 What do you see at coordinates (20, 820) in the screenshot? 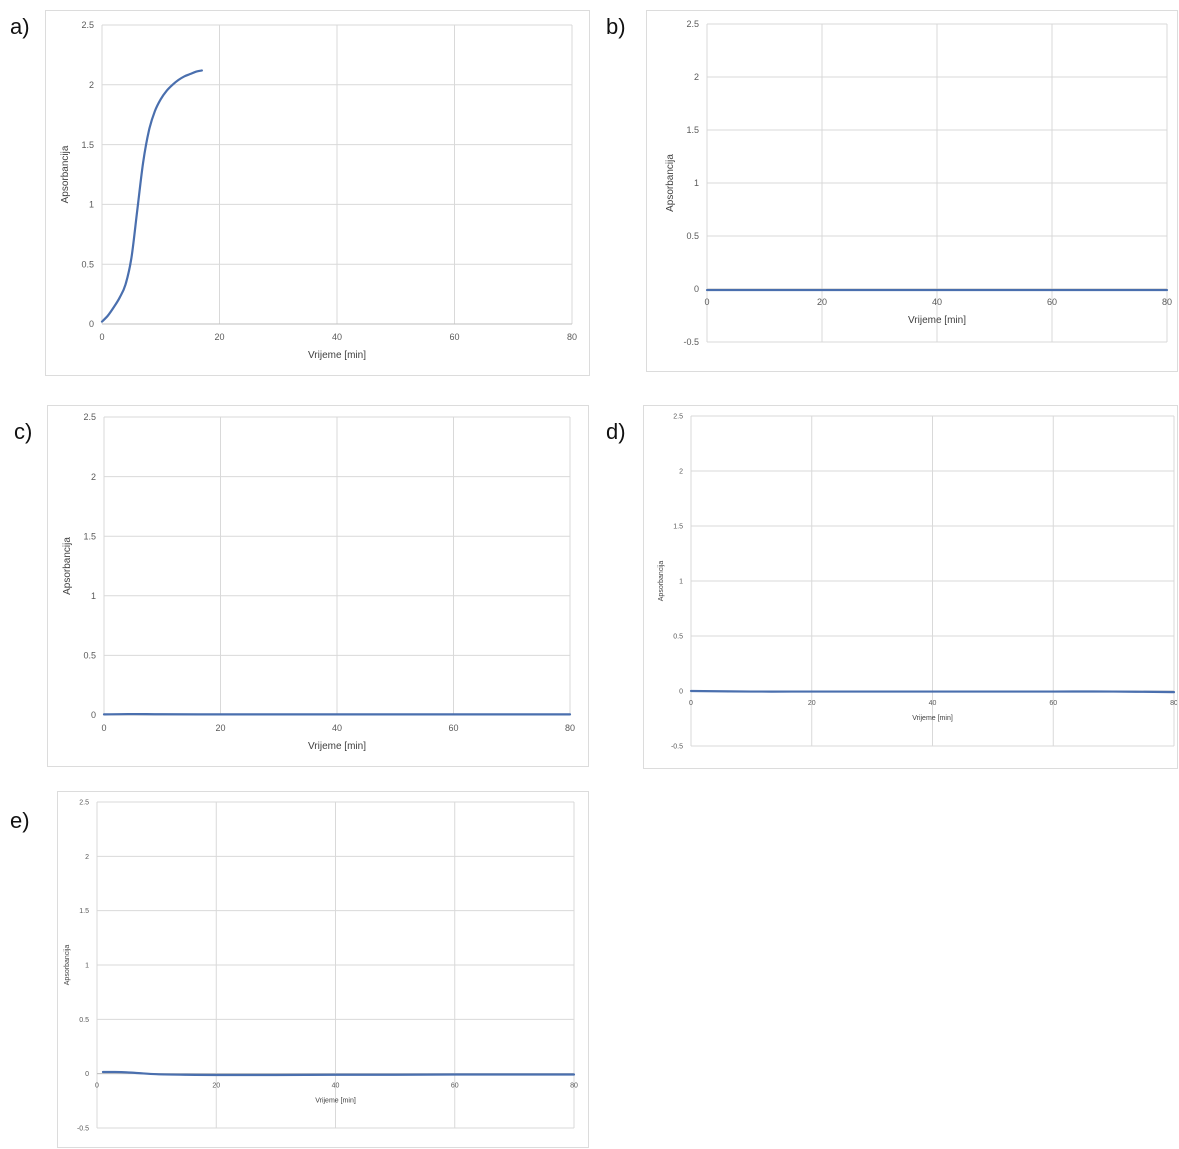
I see `panel-label-e: e)` at bounding box center [20, 820].